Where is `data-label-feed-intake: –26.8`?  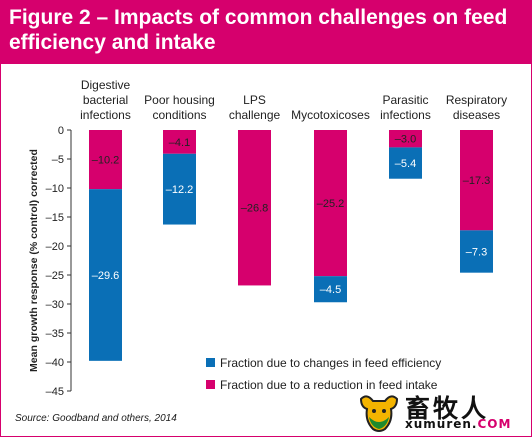
data-label-feed-intake: –26.8 is located at coordinates (255, 209).